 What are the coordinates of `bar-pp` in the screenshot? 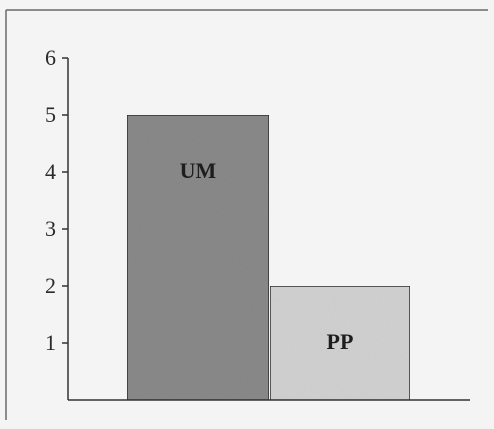 It's located at (340, 343).